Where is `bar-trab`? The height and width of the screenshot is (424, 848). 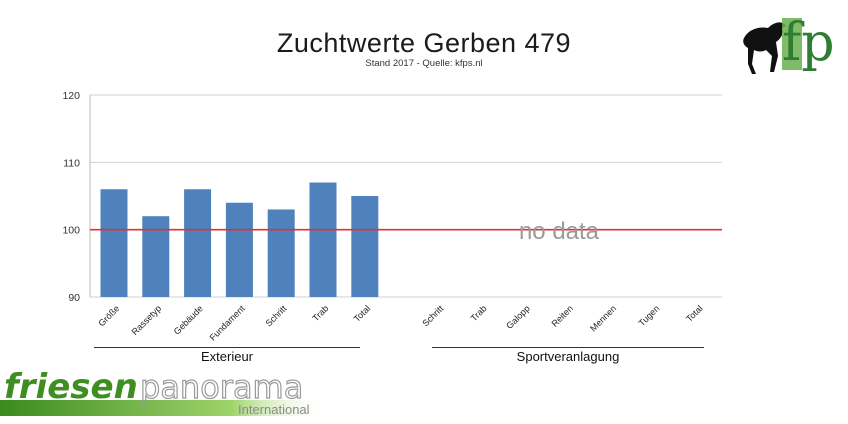 bar-trab is located at coordinates (323, 239).